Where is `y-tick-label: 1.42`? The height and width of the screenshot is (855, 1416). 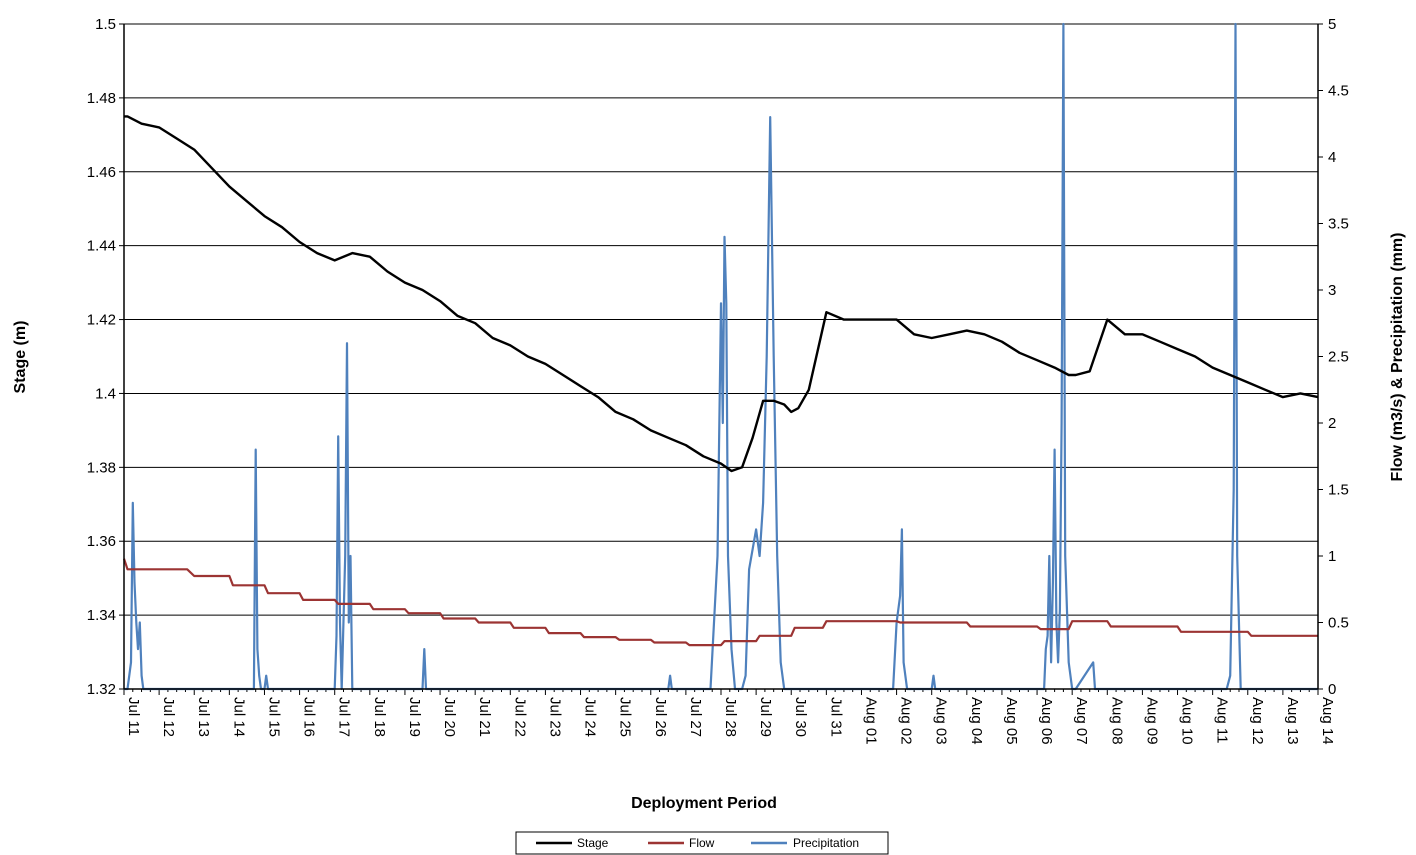
y-tick-label: 1.42 is located at coordinates (101, 320).